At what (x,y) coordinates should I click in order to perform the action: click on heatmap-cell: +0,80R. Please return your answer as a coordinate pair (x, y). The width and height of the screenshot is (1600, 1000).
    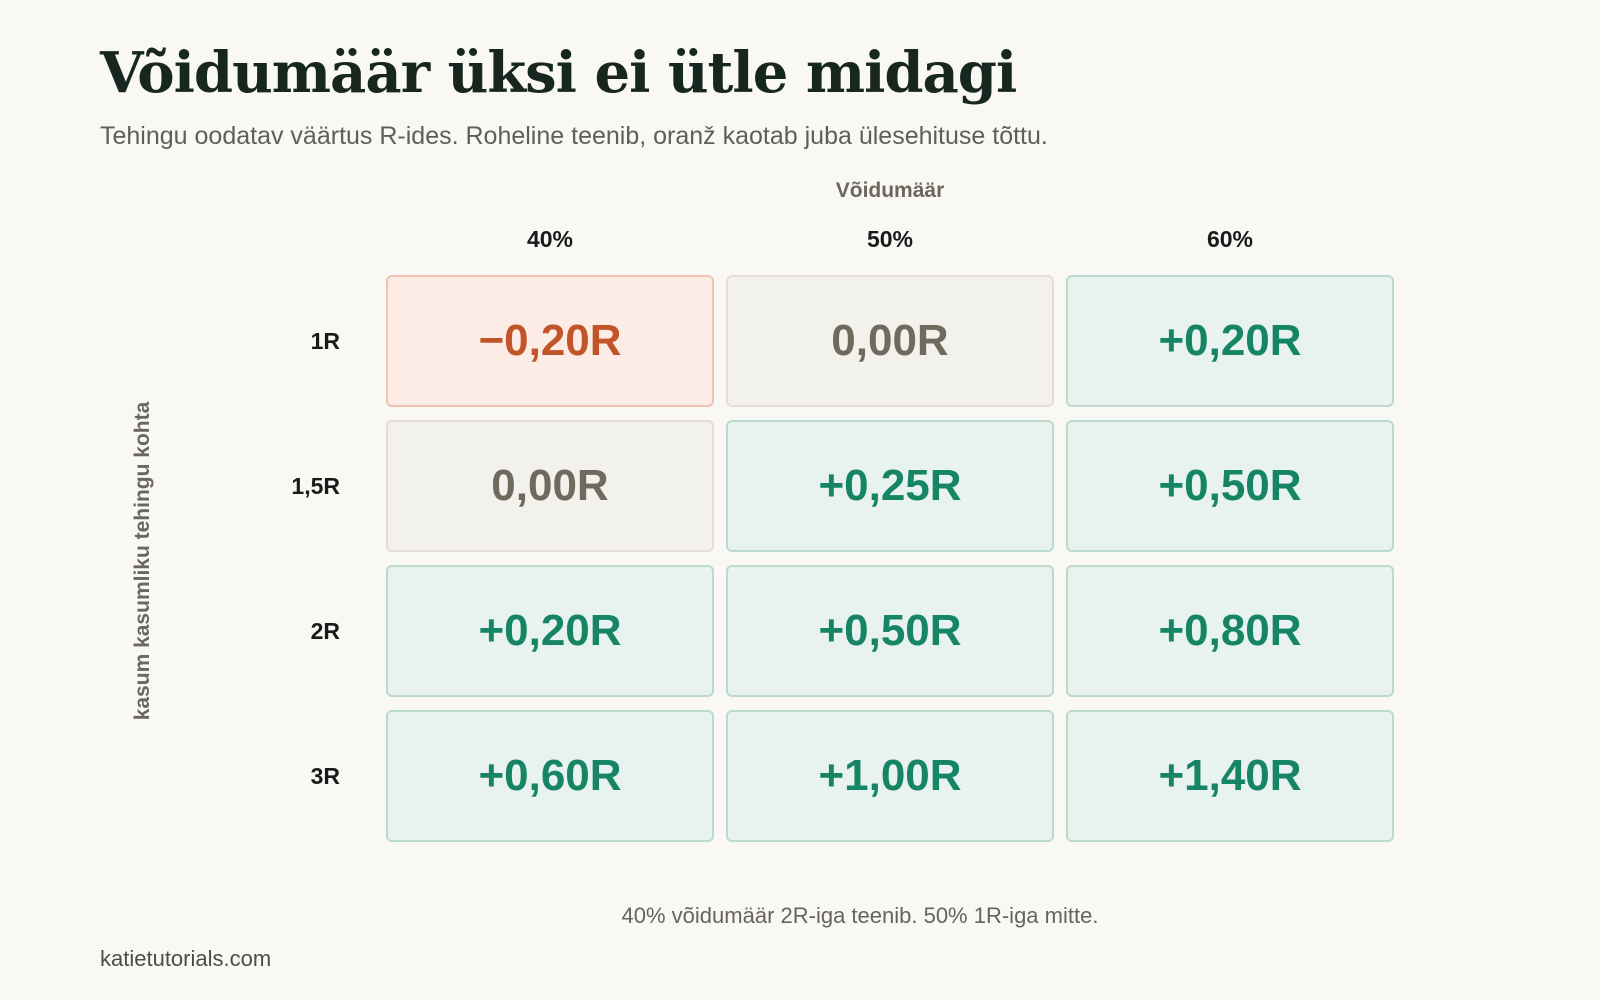
    Looking at the image, I should click on (1230, 631).